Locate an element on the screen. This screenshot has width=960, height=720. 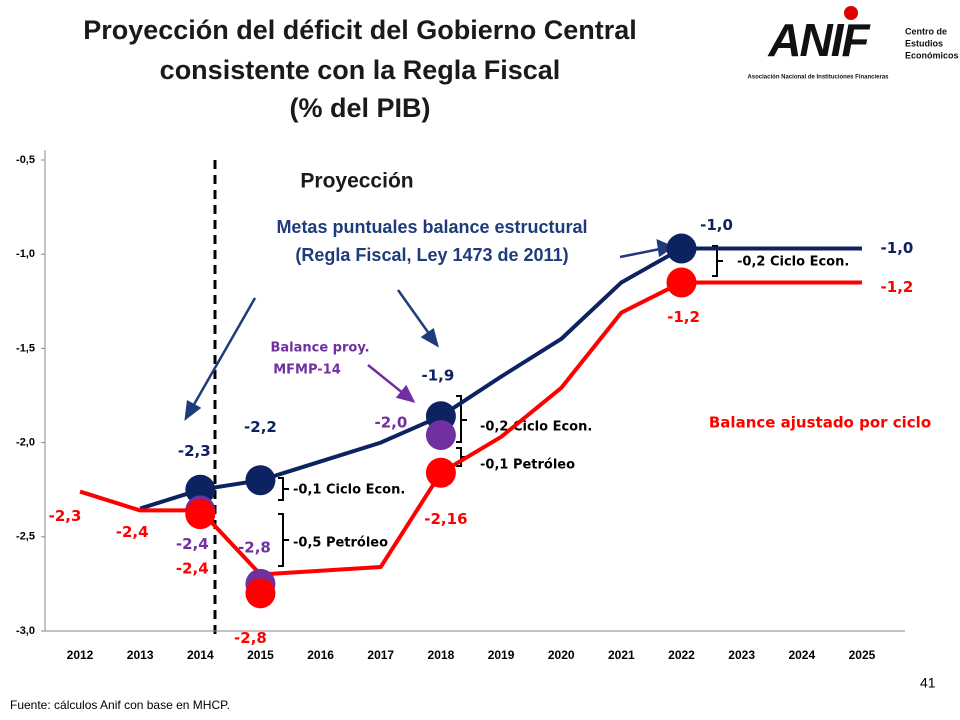
logo-unit: Estudios is located at coordinates (924, 43).